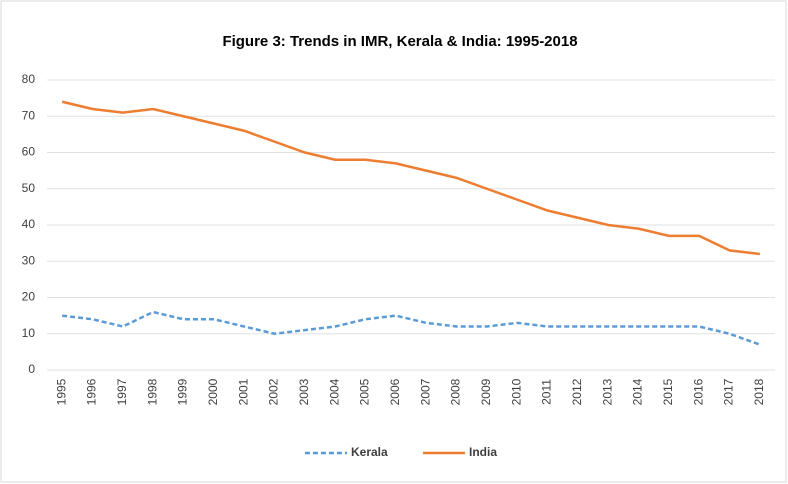 The height and width of the screenshot is (484, 788). I want to click on x-tick-label: 2014, so click(638, 391).